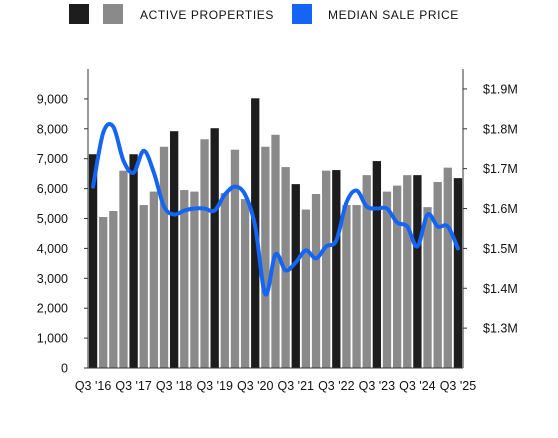  I want to click on right-tick-label: $1.8M, so click(500, 129).